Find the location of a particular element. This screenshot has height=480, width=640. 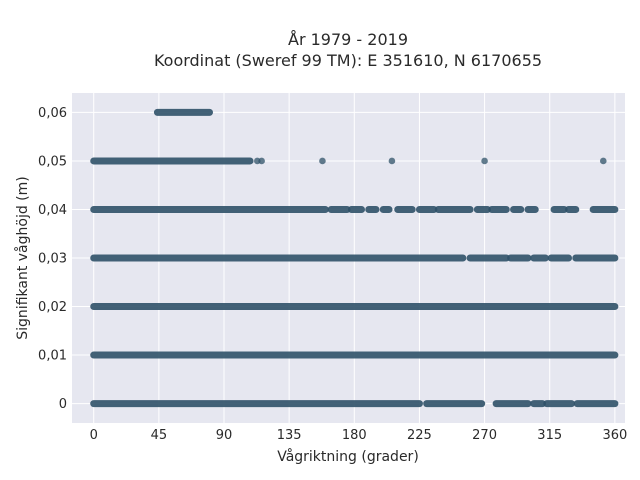

x-tick-label-2: 90 is located at coordinates (224, 435).